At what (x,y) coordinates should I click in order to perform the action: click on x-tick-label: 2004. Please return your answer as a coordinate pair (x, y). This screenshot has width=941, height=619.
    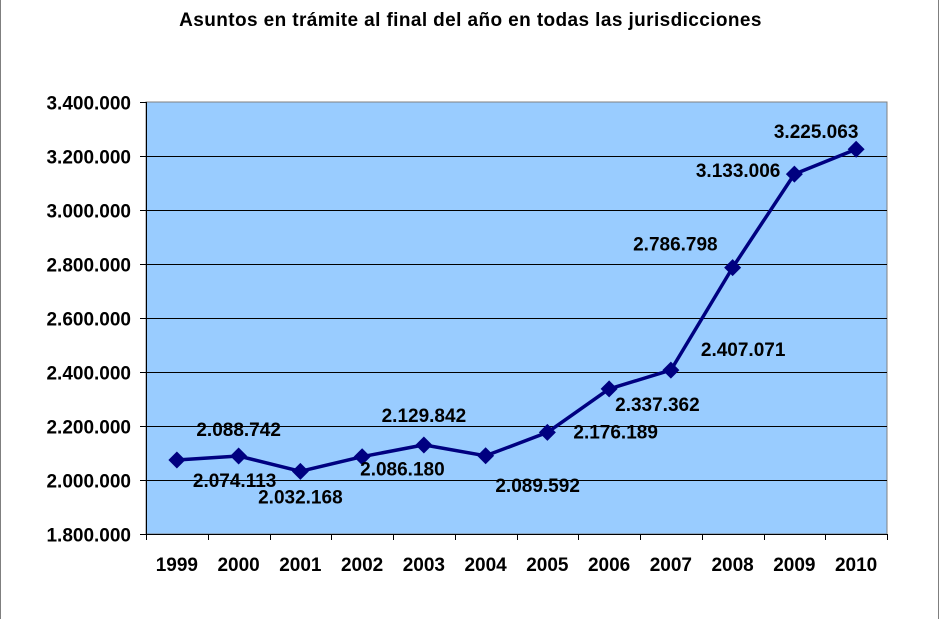
    Looking at the image, I should click on (485, 565).